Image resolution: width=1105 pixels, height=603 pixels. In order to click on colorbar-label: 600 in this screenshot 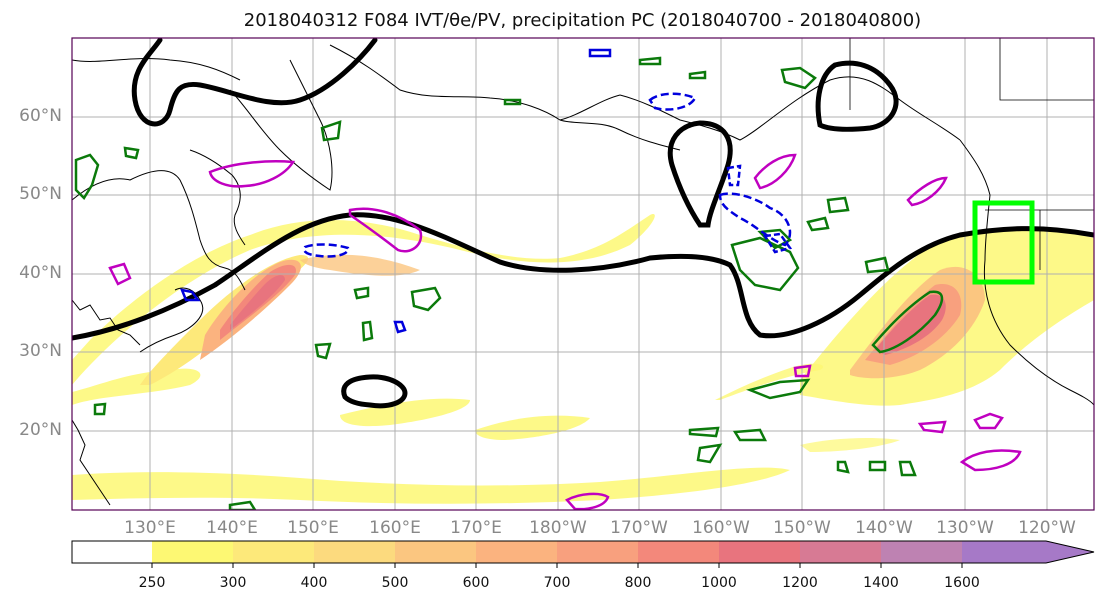, I will do `click(476, 583)`.